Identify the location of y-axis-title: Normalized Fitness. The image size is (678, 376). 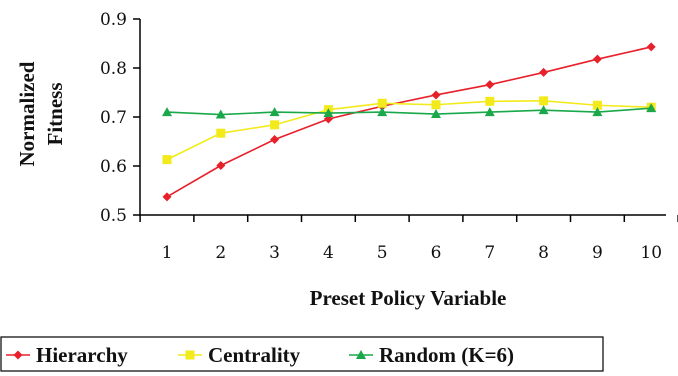
(41, 113).